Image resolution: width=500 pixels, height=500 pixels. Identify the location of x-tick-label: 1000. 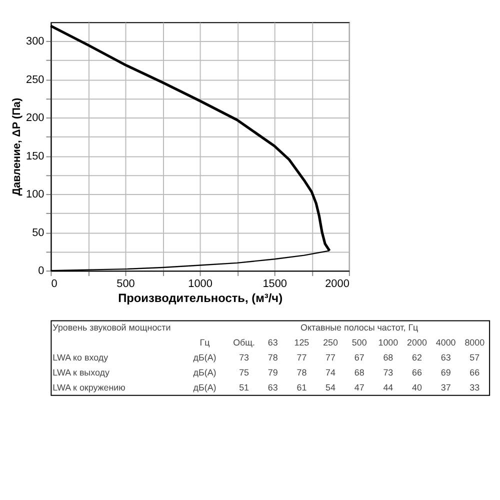
(200, 284).